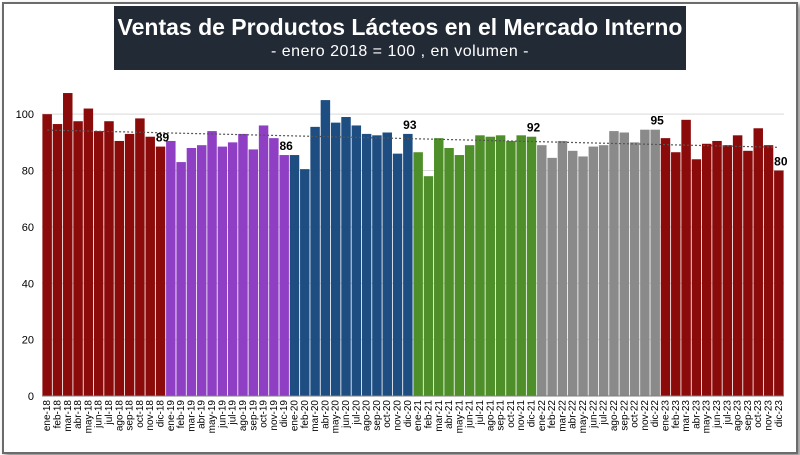  I want to click on x-tick-label: mar-20, so click(315, 416).